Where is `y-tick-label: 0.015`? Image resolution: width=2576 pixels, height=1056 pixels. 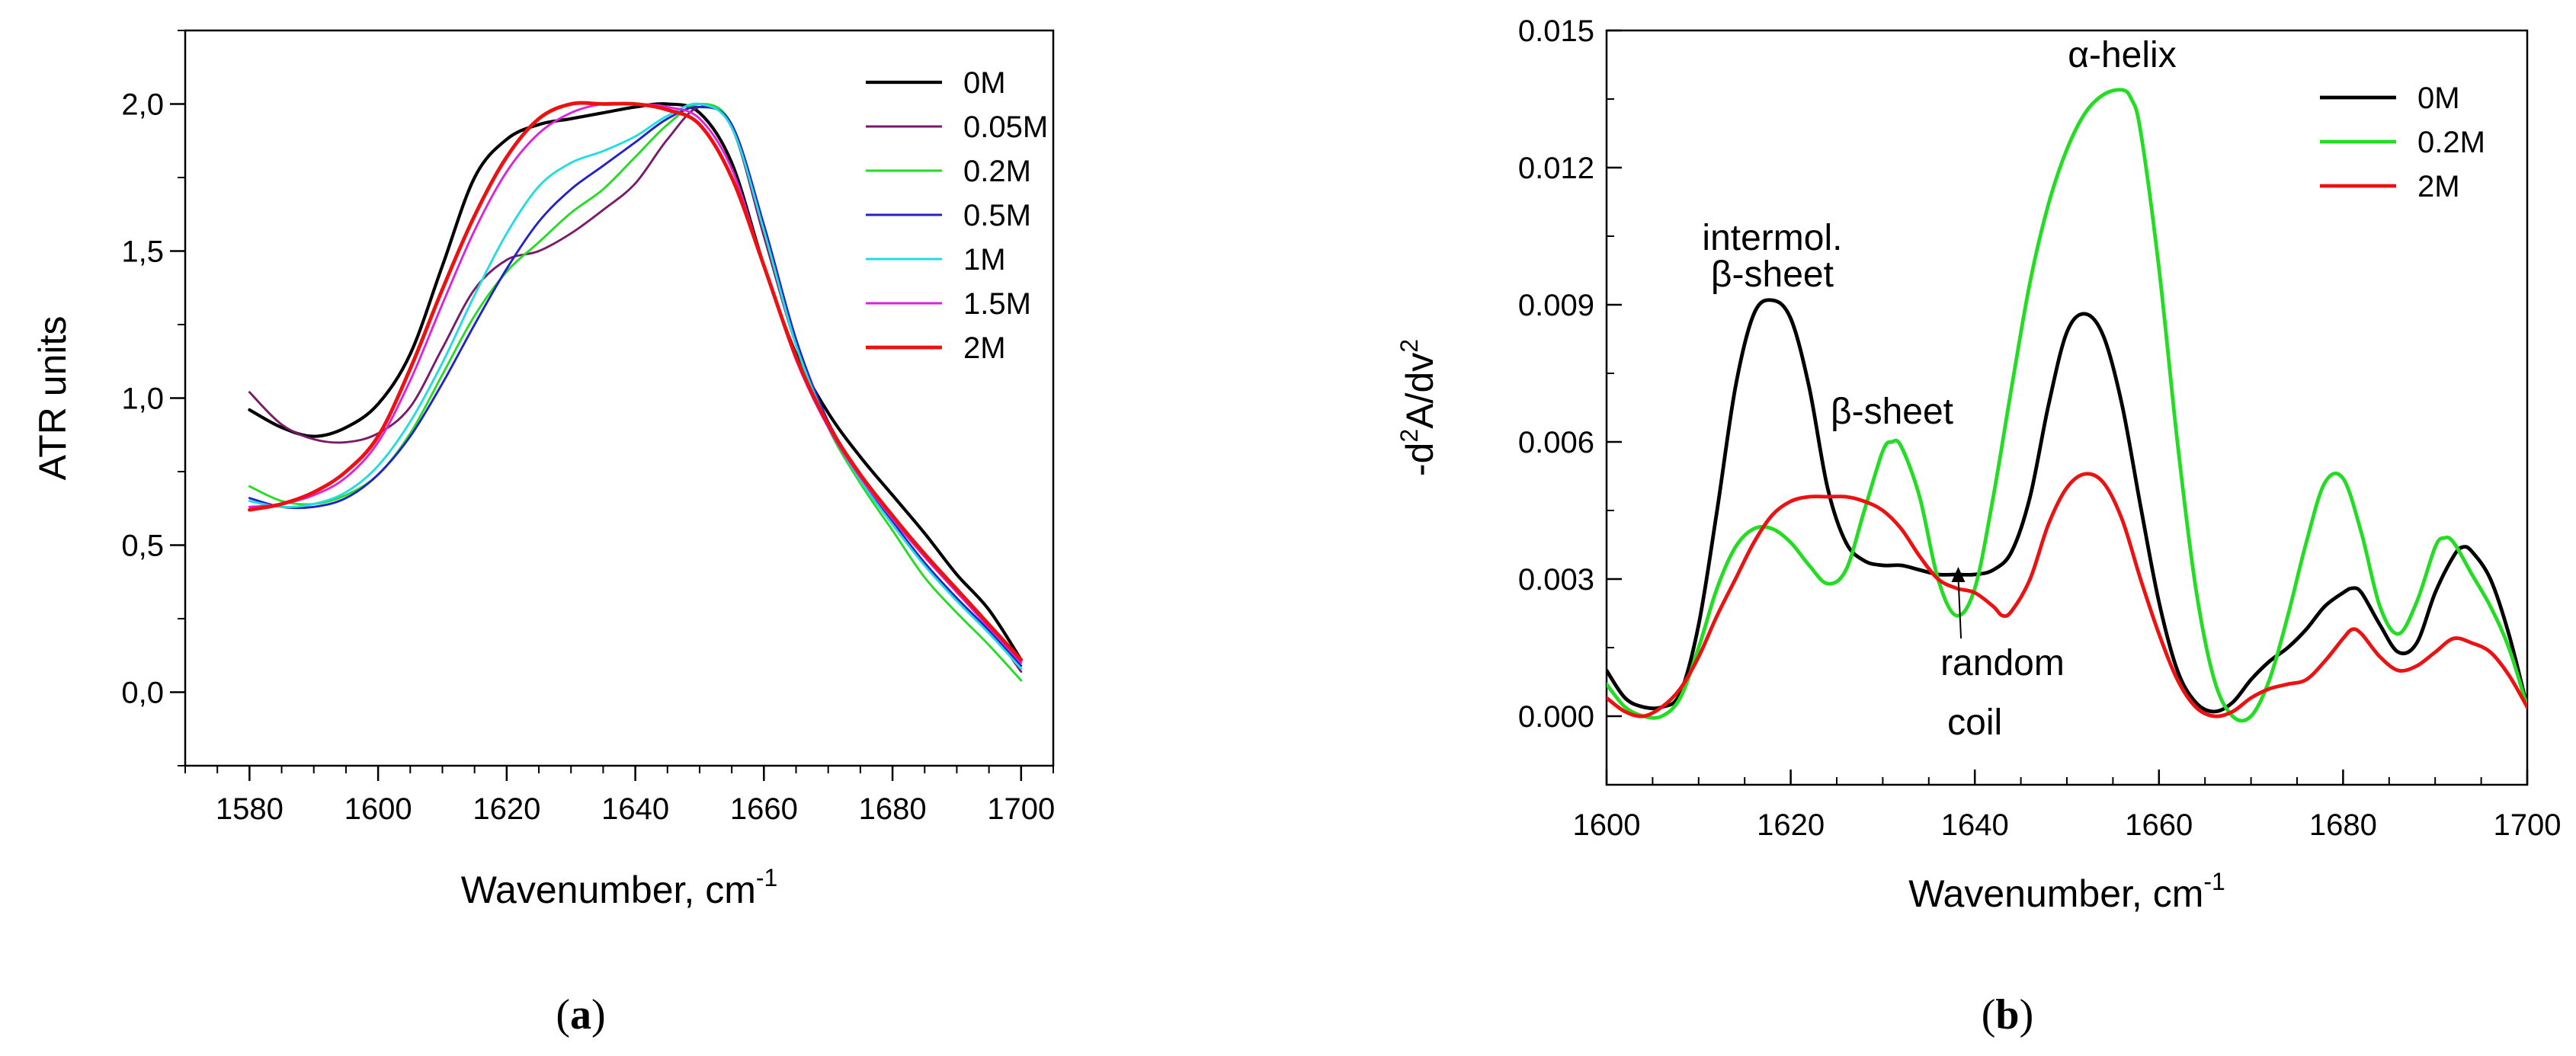
y-tick-label: 0.015 is located at coordinates (1556, 31).